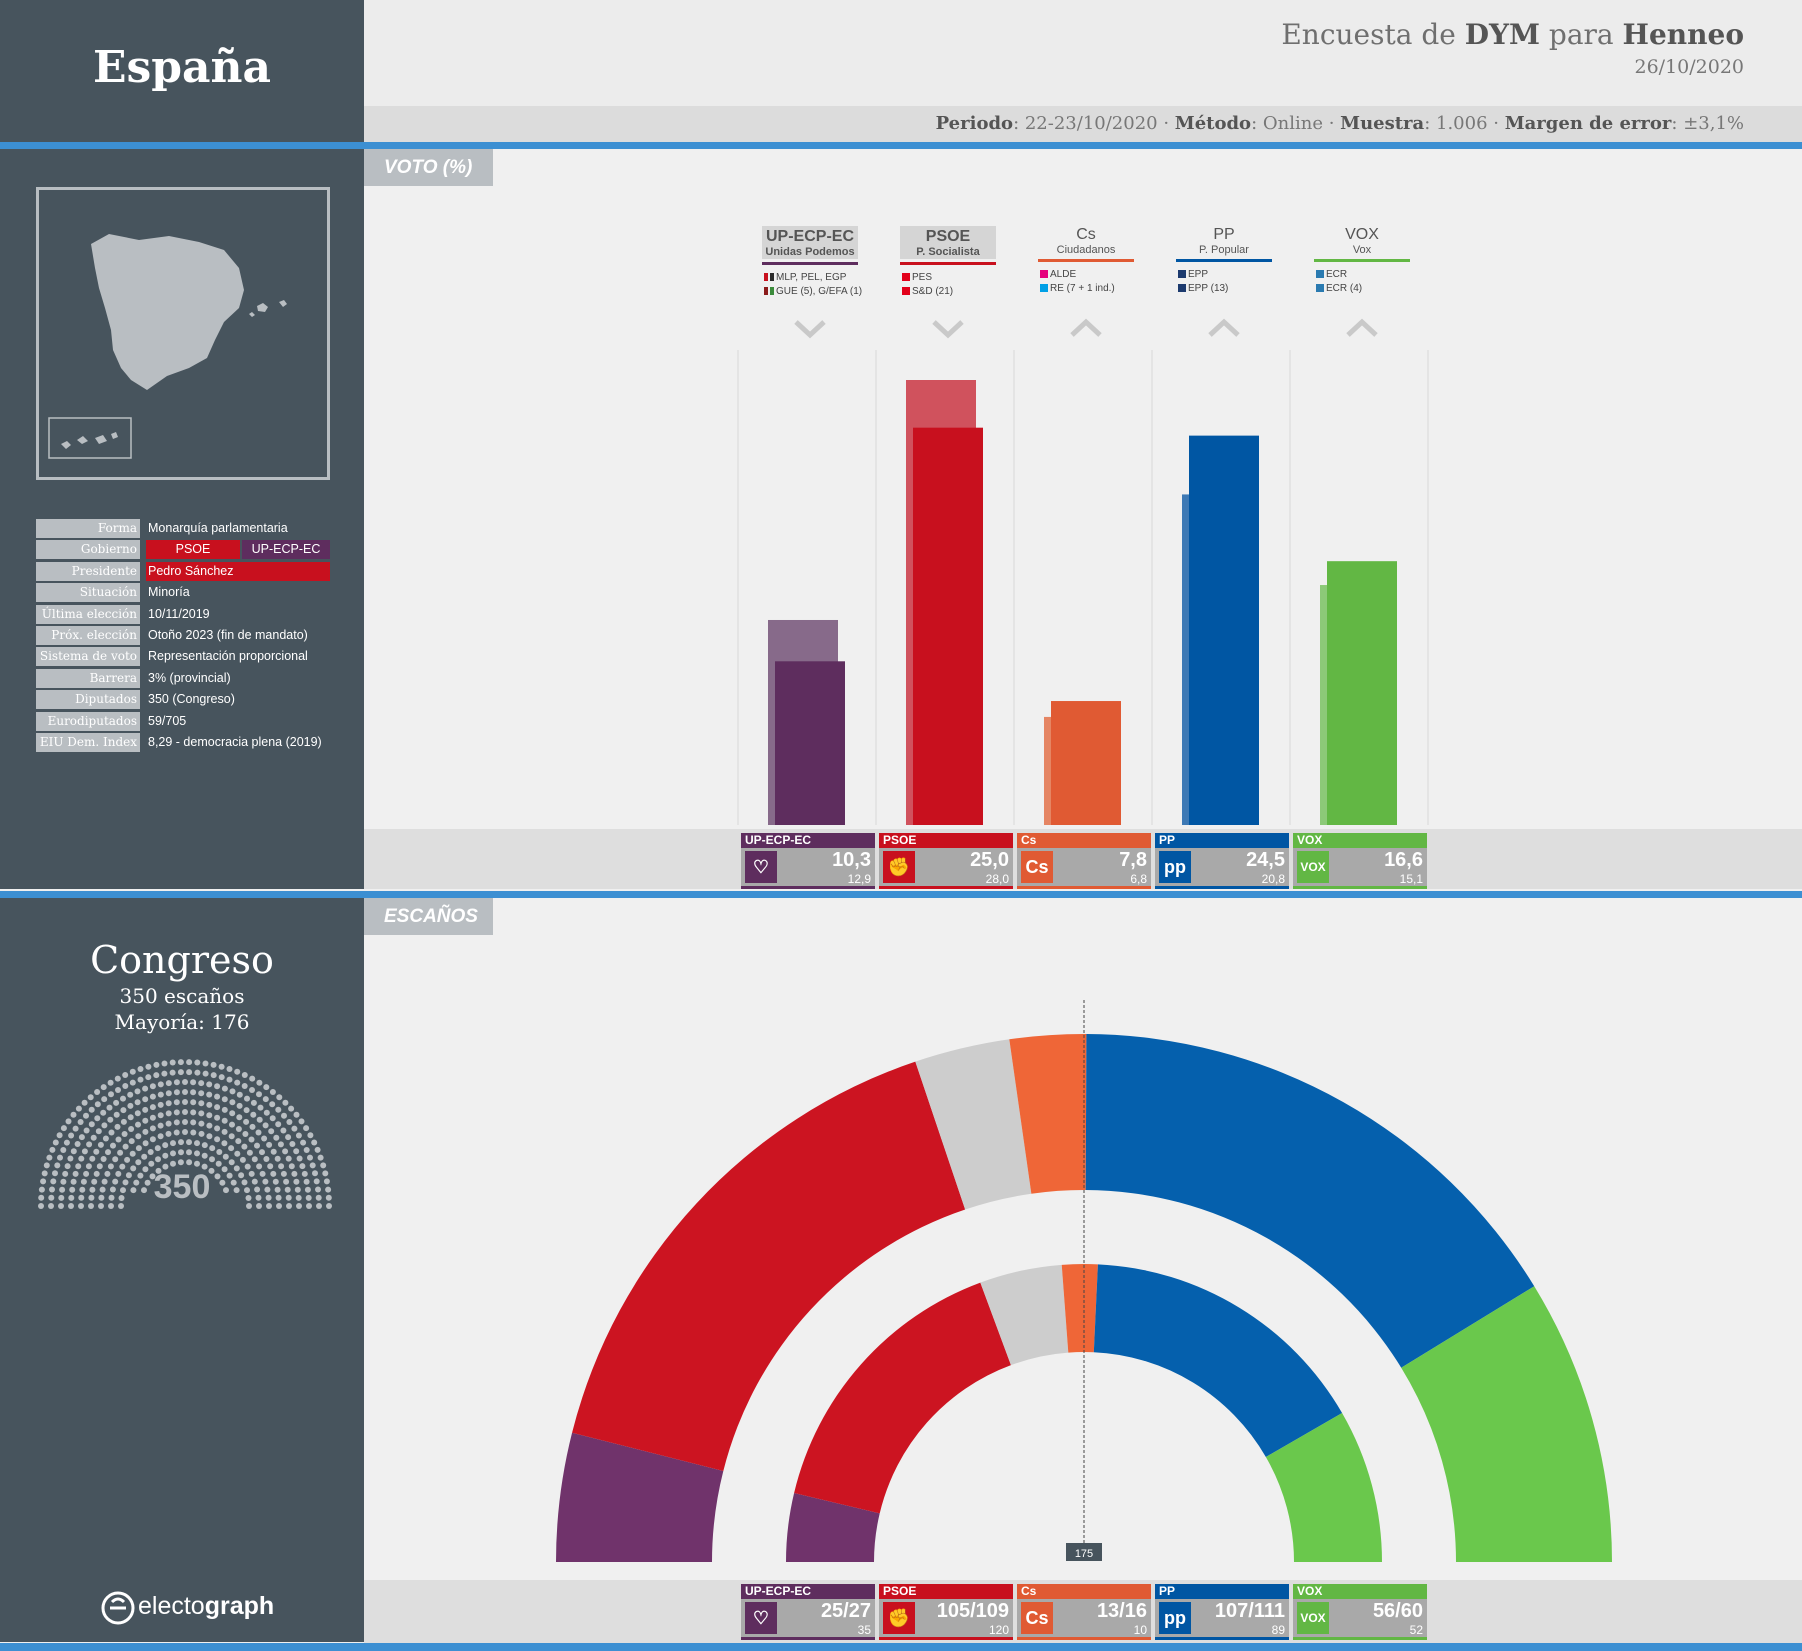  What do you see at coordinates (946, 1591) in the screenshot?
I see `result-party-abbr: PSOE` at bounding box center [946, 1591].